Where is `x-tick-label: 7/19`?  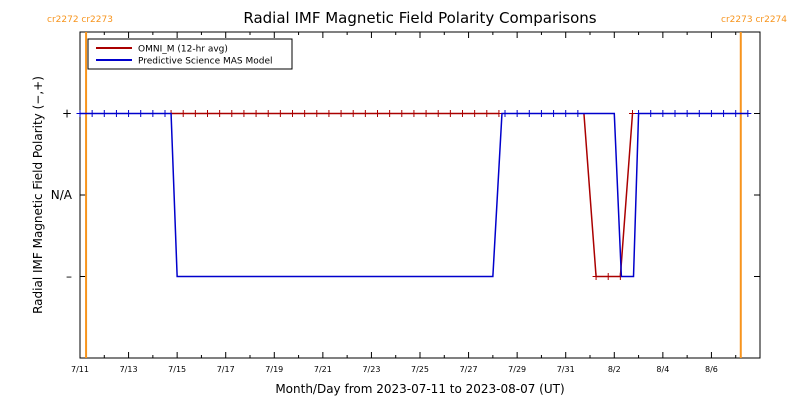
x-tick-label: 7/19 is located at coordinates (274, 369).